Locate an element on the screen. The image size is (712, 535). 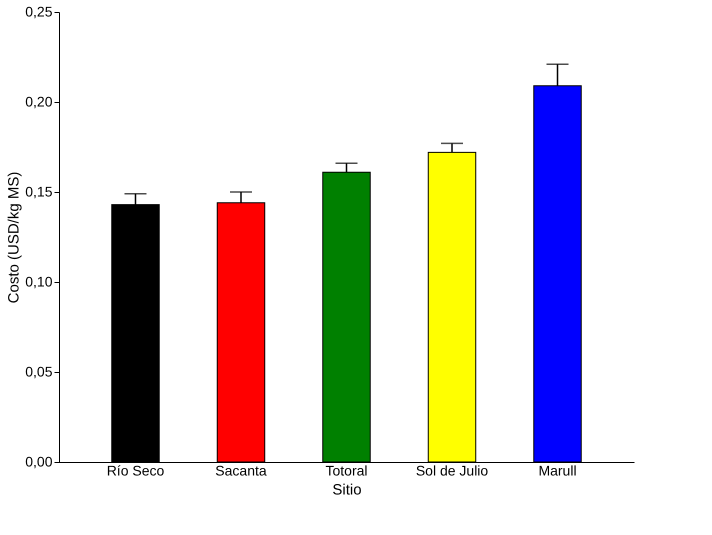
x-axis-title: Sitio is located at coordinates (347, 490).